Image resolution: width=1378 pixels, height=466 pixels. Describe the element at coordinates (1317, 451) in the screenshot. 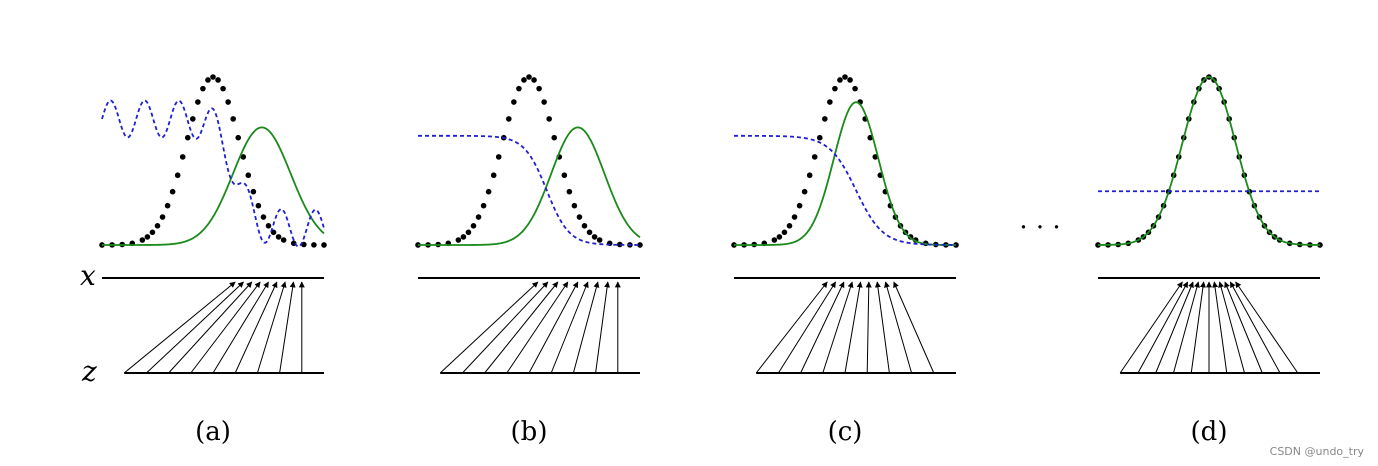

I see `watermark: CSDN @undo_try` at that location.